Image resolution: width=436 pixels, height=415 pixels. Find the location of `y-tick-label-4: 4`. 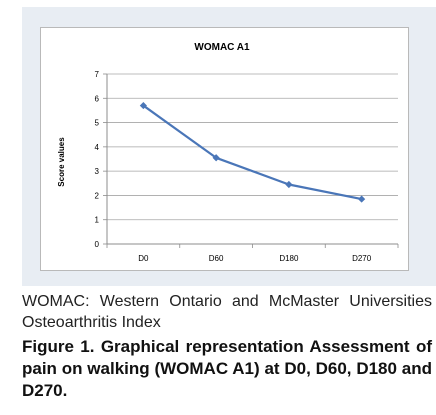

y-tick-label-4: 4 is located at coordinates (97, 147).